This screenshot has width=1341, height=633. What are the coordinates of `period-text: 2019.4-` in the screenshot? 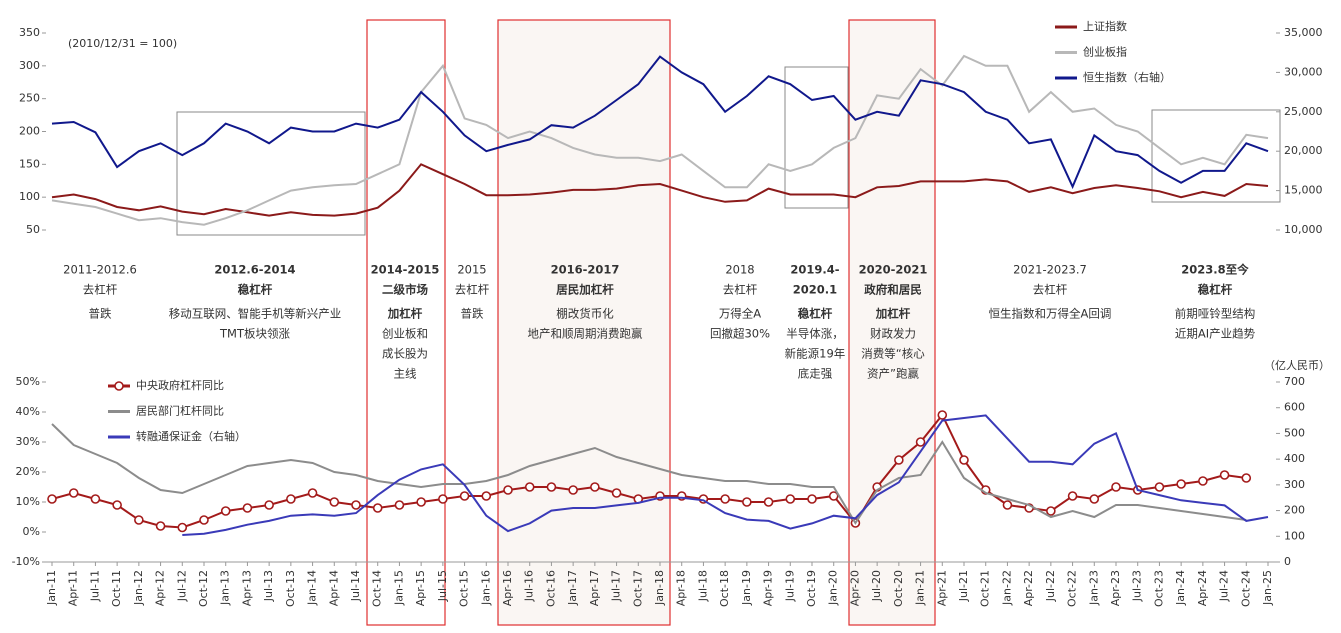 It's located at (814, 270).